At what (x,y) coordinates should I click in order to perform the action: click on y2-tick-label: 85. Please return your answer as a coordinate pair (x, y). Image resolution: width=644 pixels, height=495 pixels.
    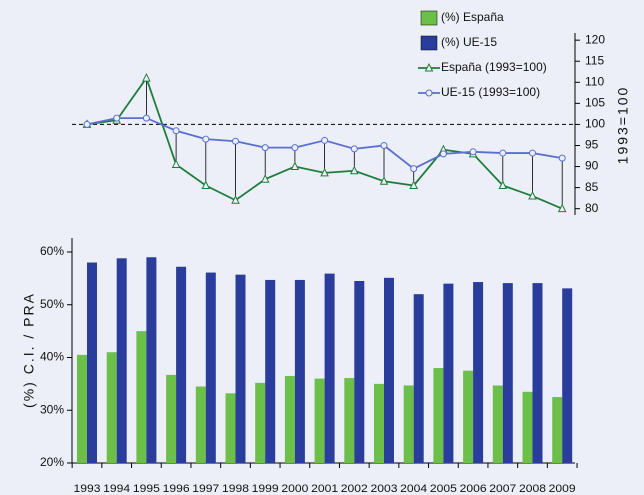
    Looking at the image, I should click on (592, 187).